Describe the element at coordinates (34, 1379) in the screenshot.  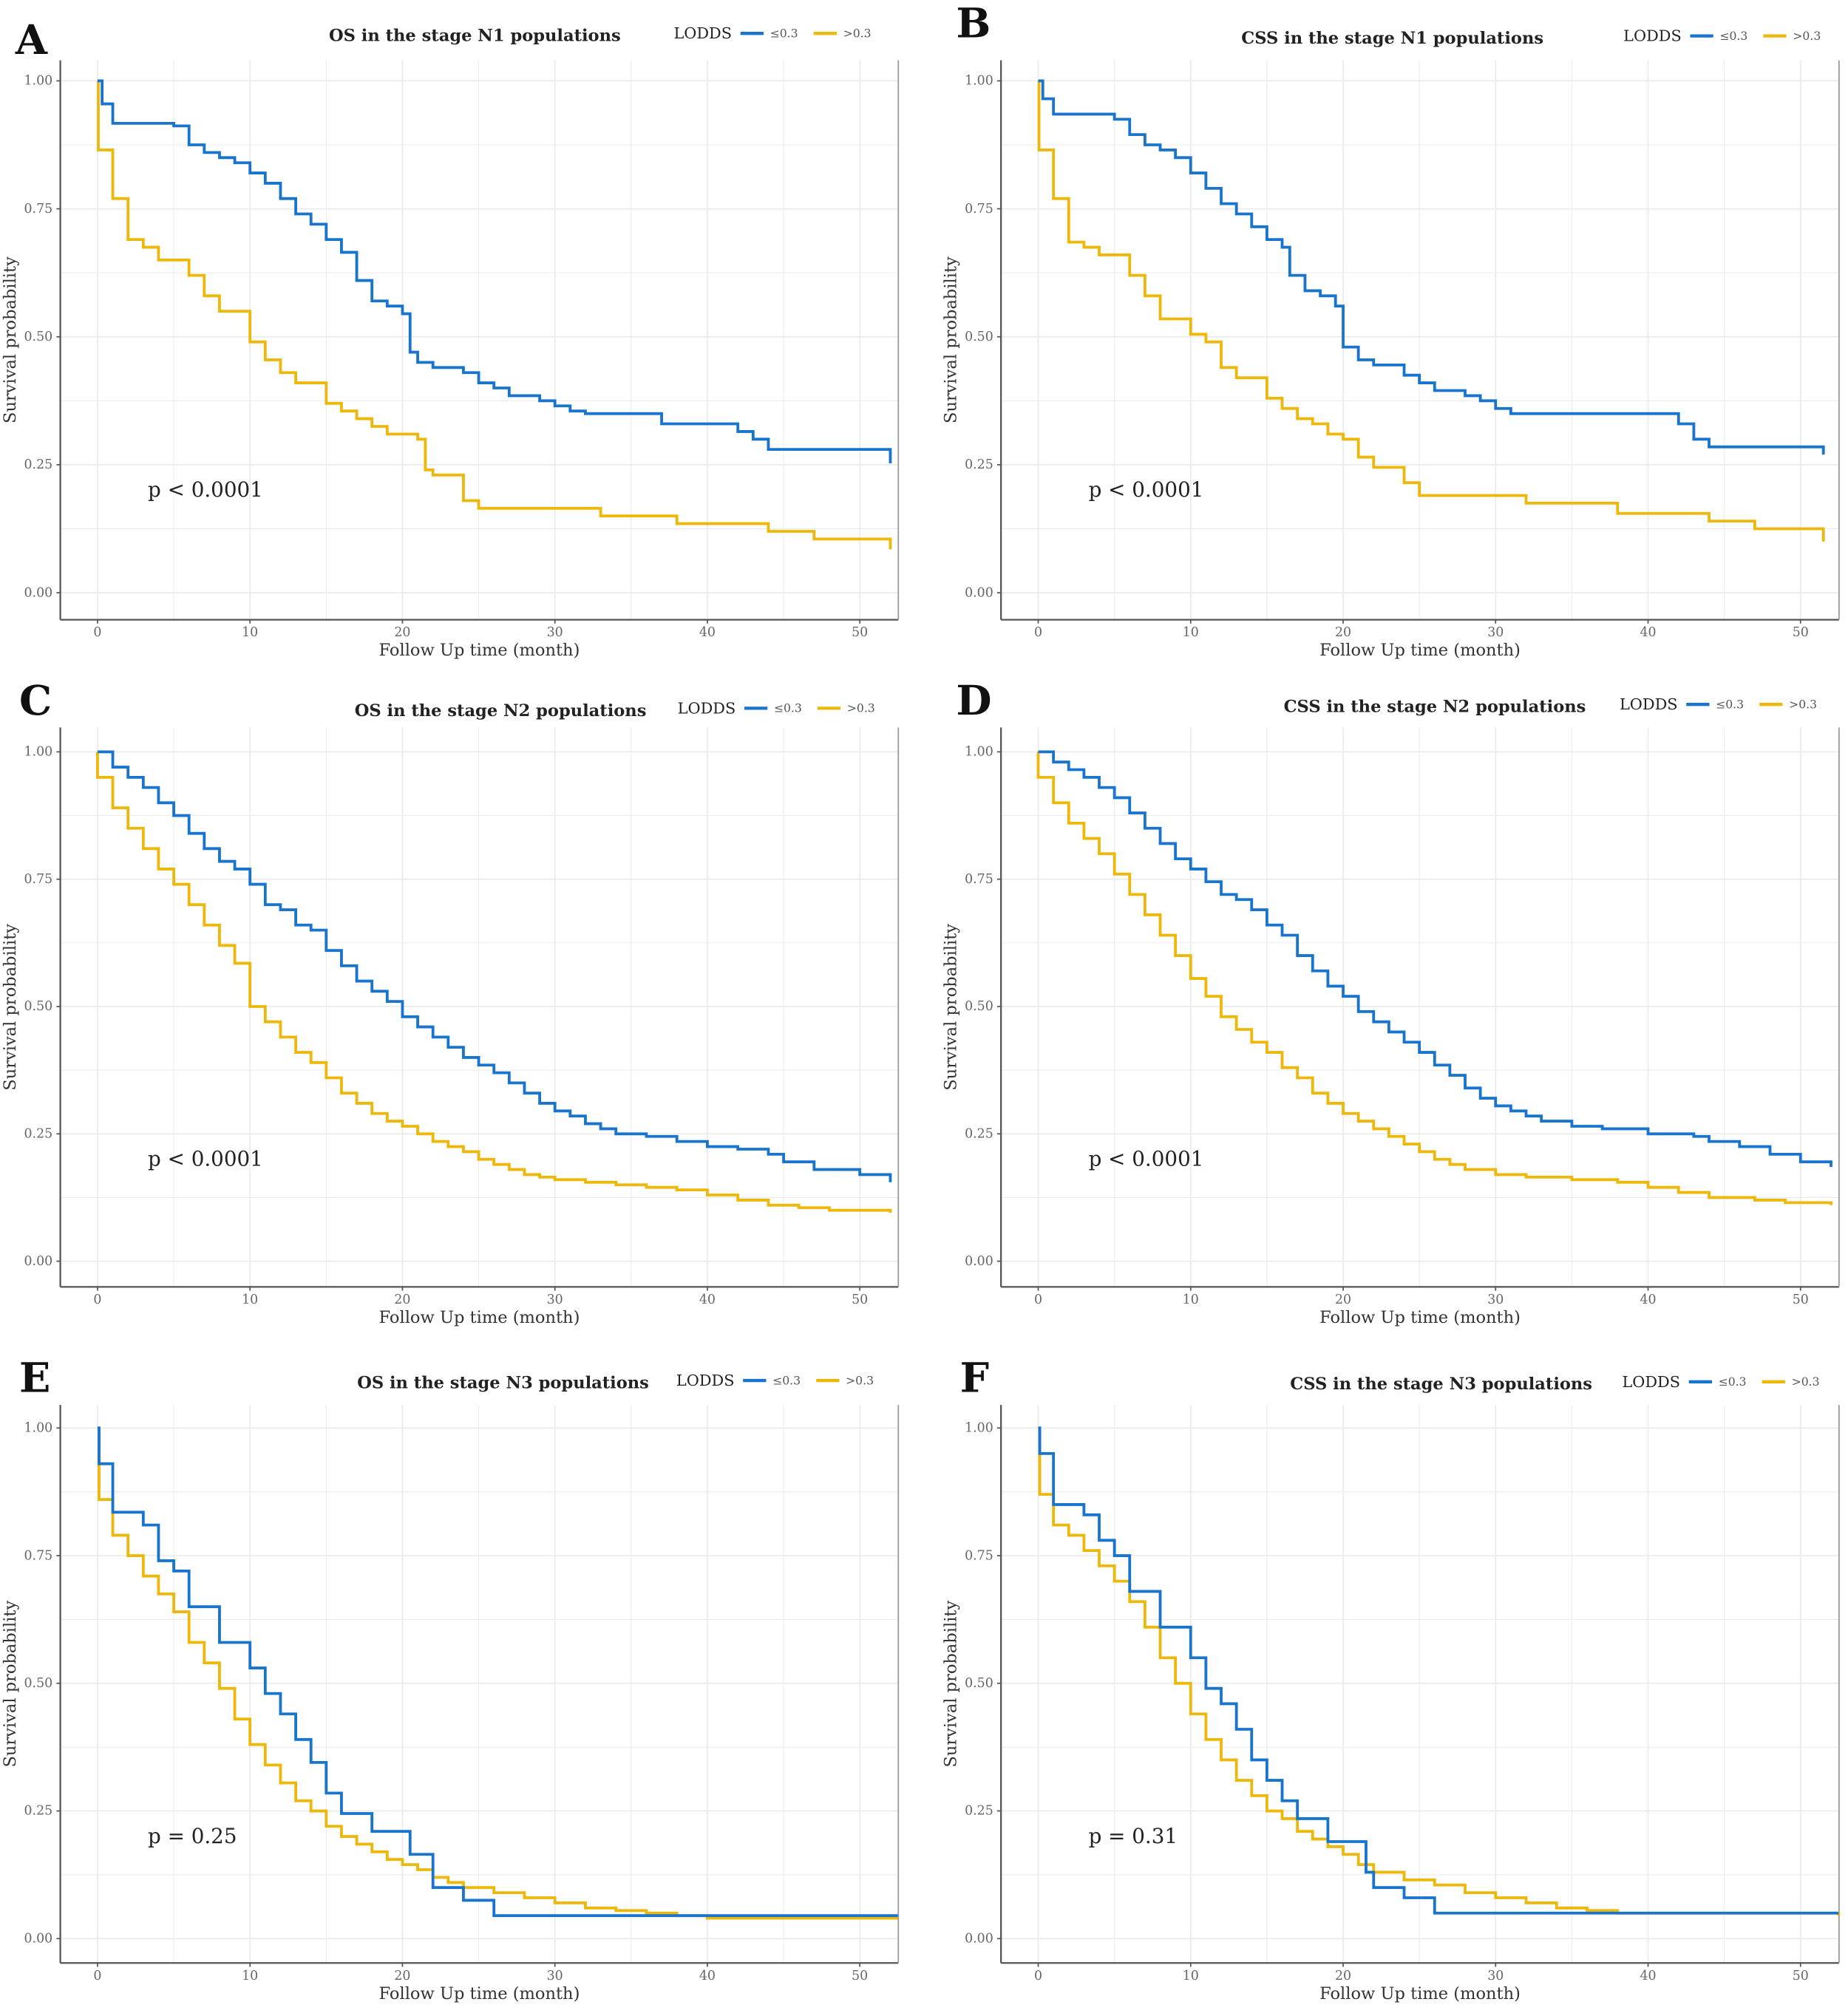
I see `panel-letter: E` at that location.